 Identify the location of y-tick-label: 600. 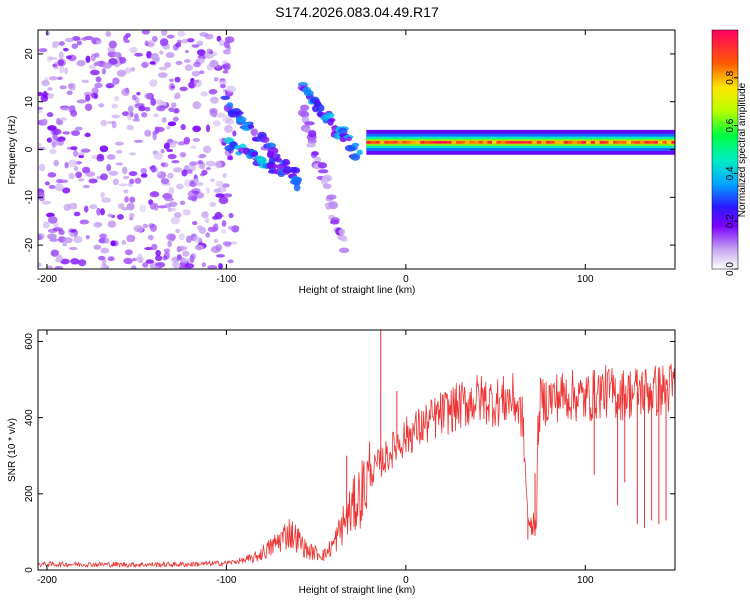
(29, 341).